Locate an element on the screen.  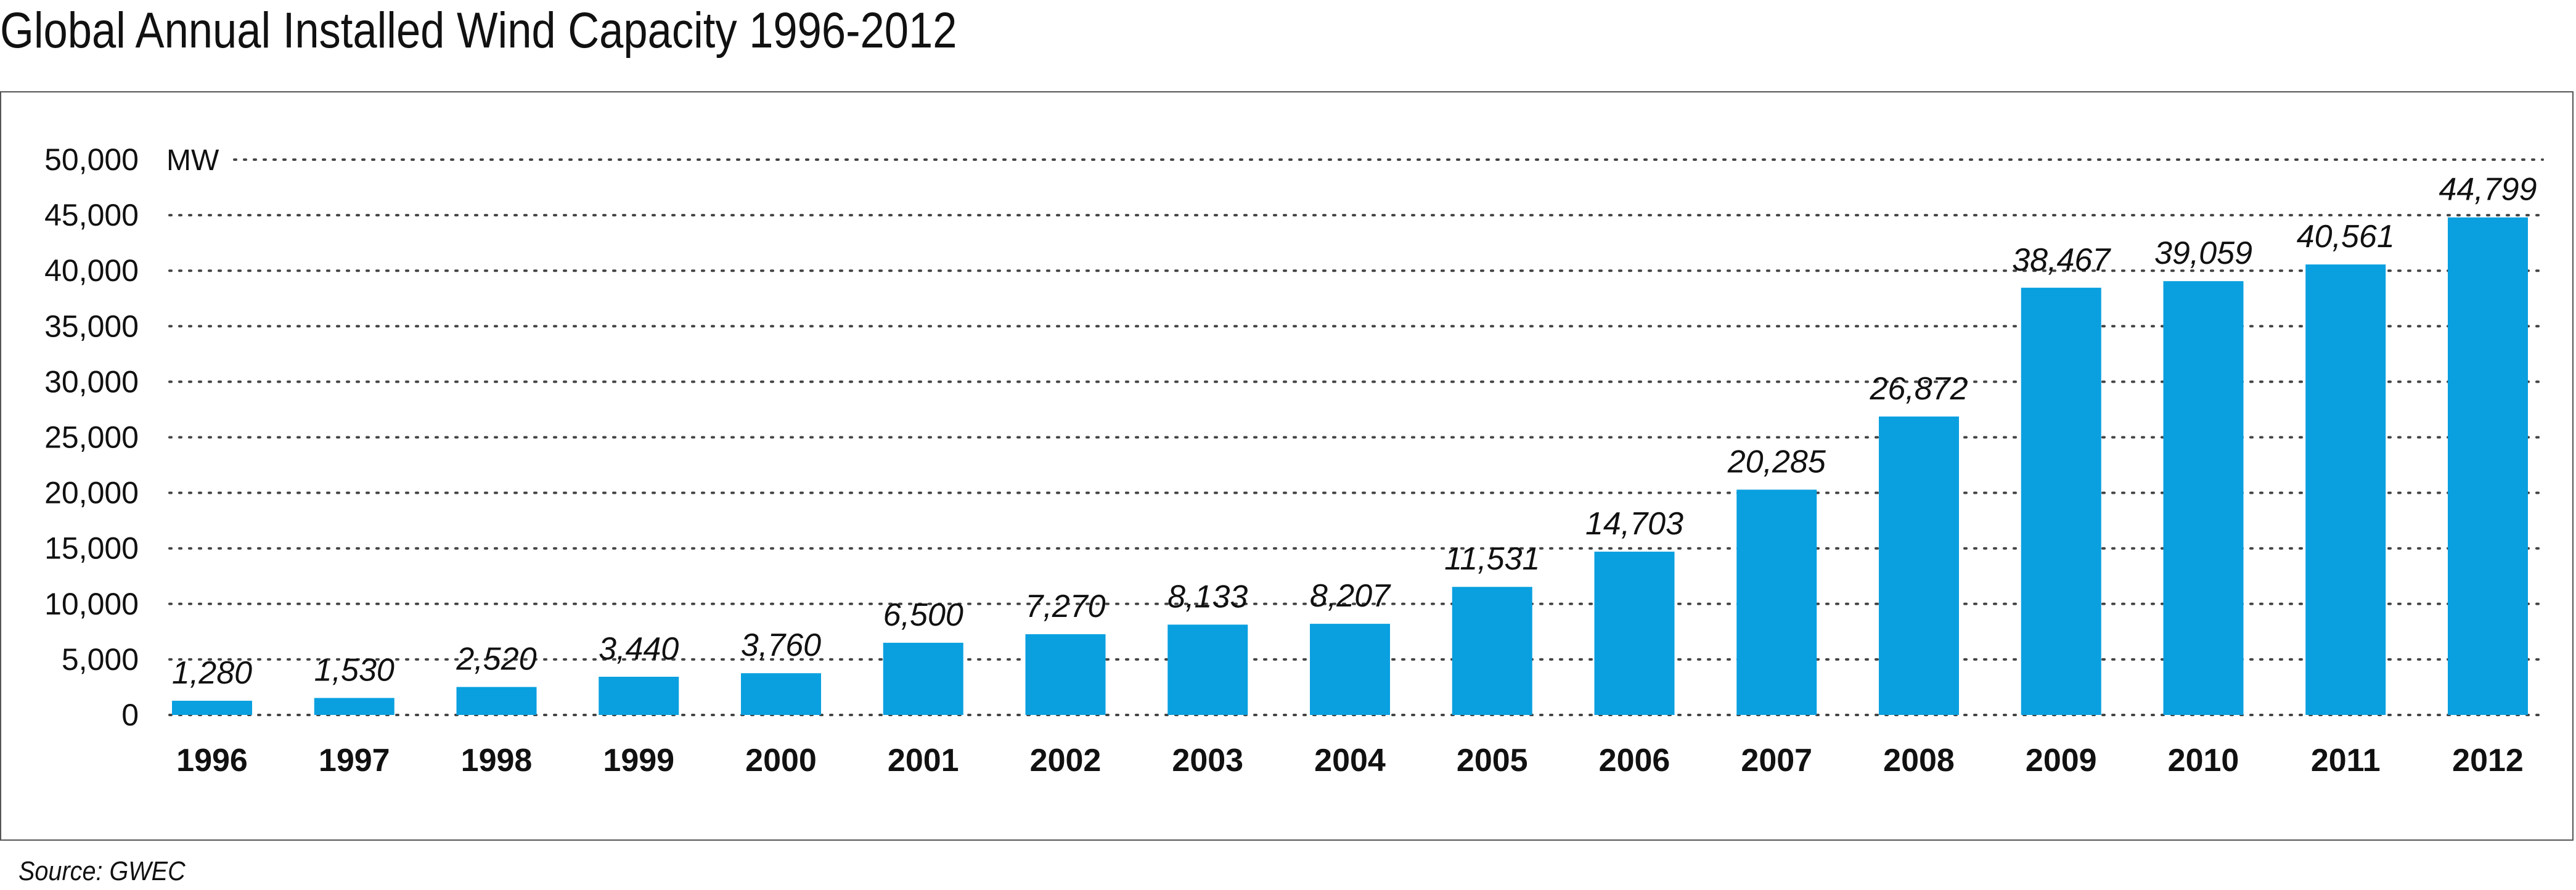
bar-2004 is located at coordinates (1350, 669).